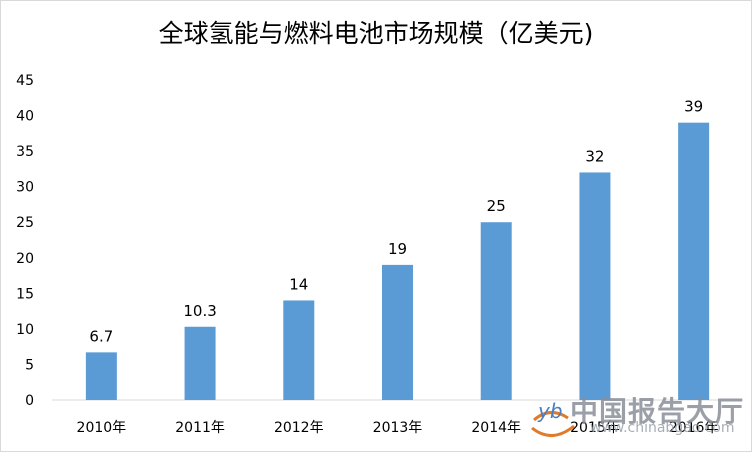 Image resolution: width=752 pixels, height=452 pixels. I want to click on watermark-url: www.chinabgao.com, so click(662, 428).